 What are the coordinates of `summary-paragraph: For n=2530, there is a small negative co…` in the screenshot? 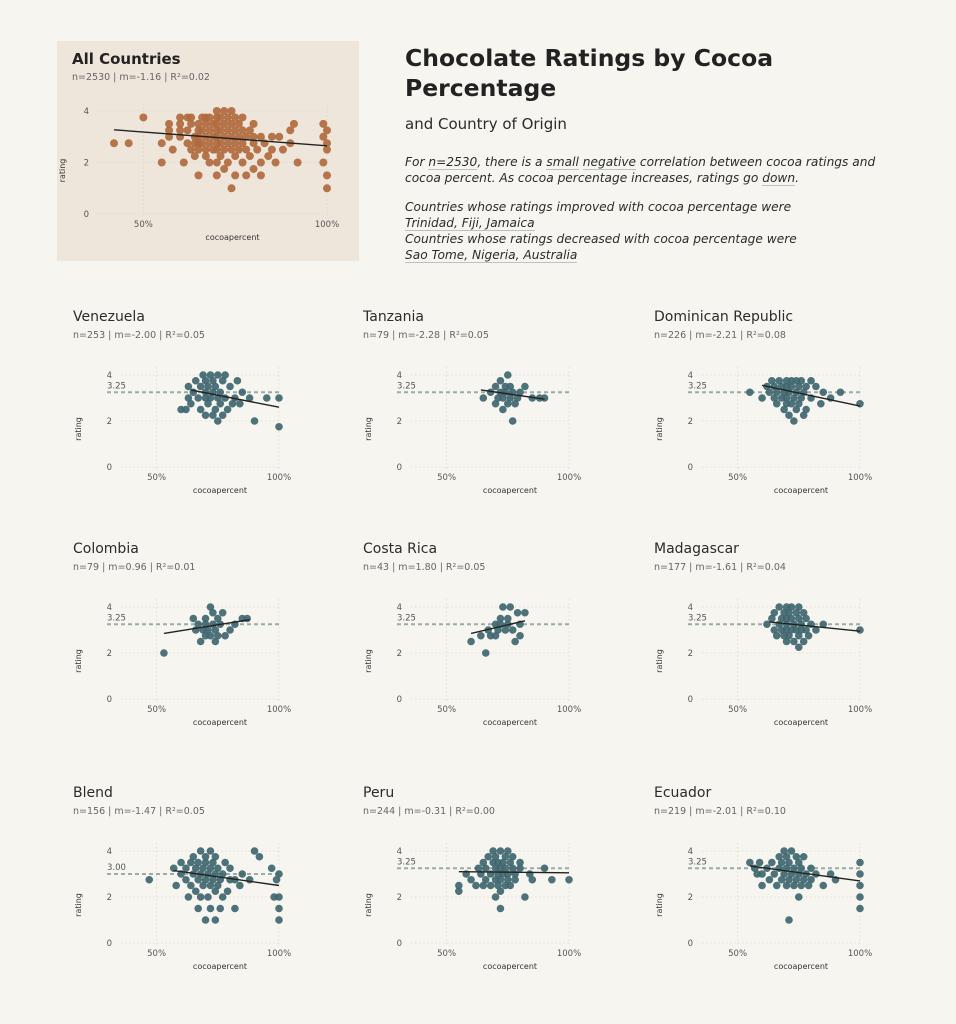 It's located at (640, 170).